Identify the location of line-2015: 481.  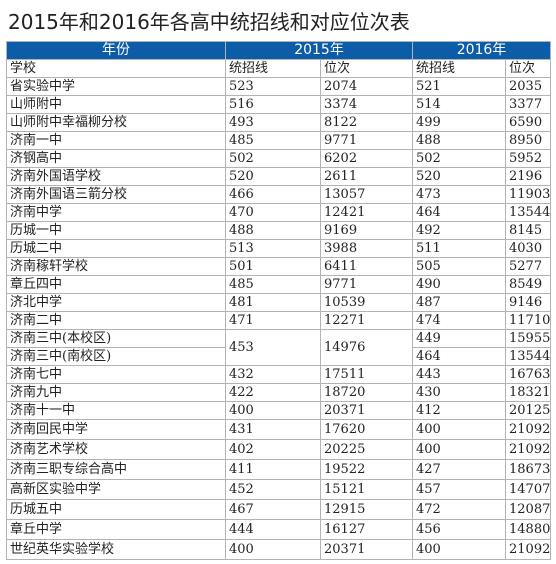
(273, 302).